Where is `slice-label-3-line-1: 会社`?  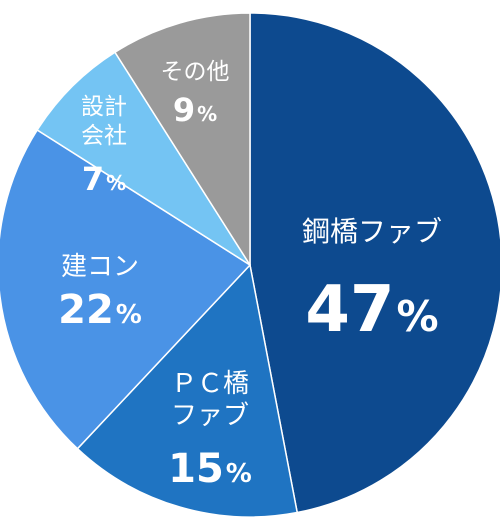 slice-label-3-line-1: 会社 is located at coordinates (104, 136).